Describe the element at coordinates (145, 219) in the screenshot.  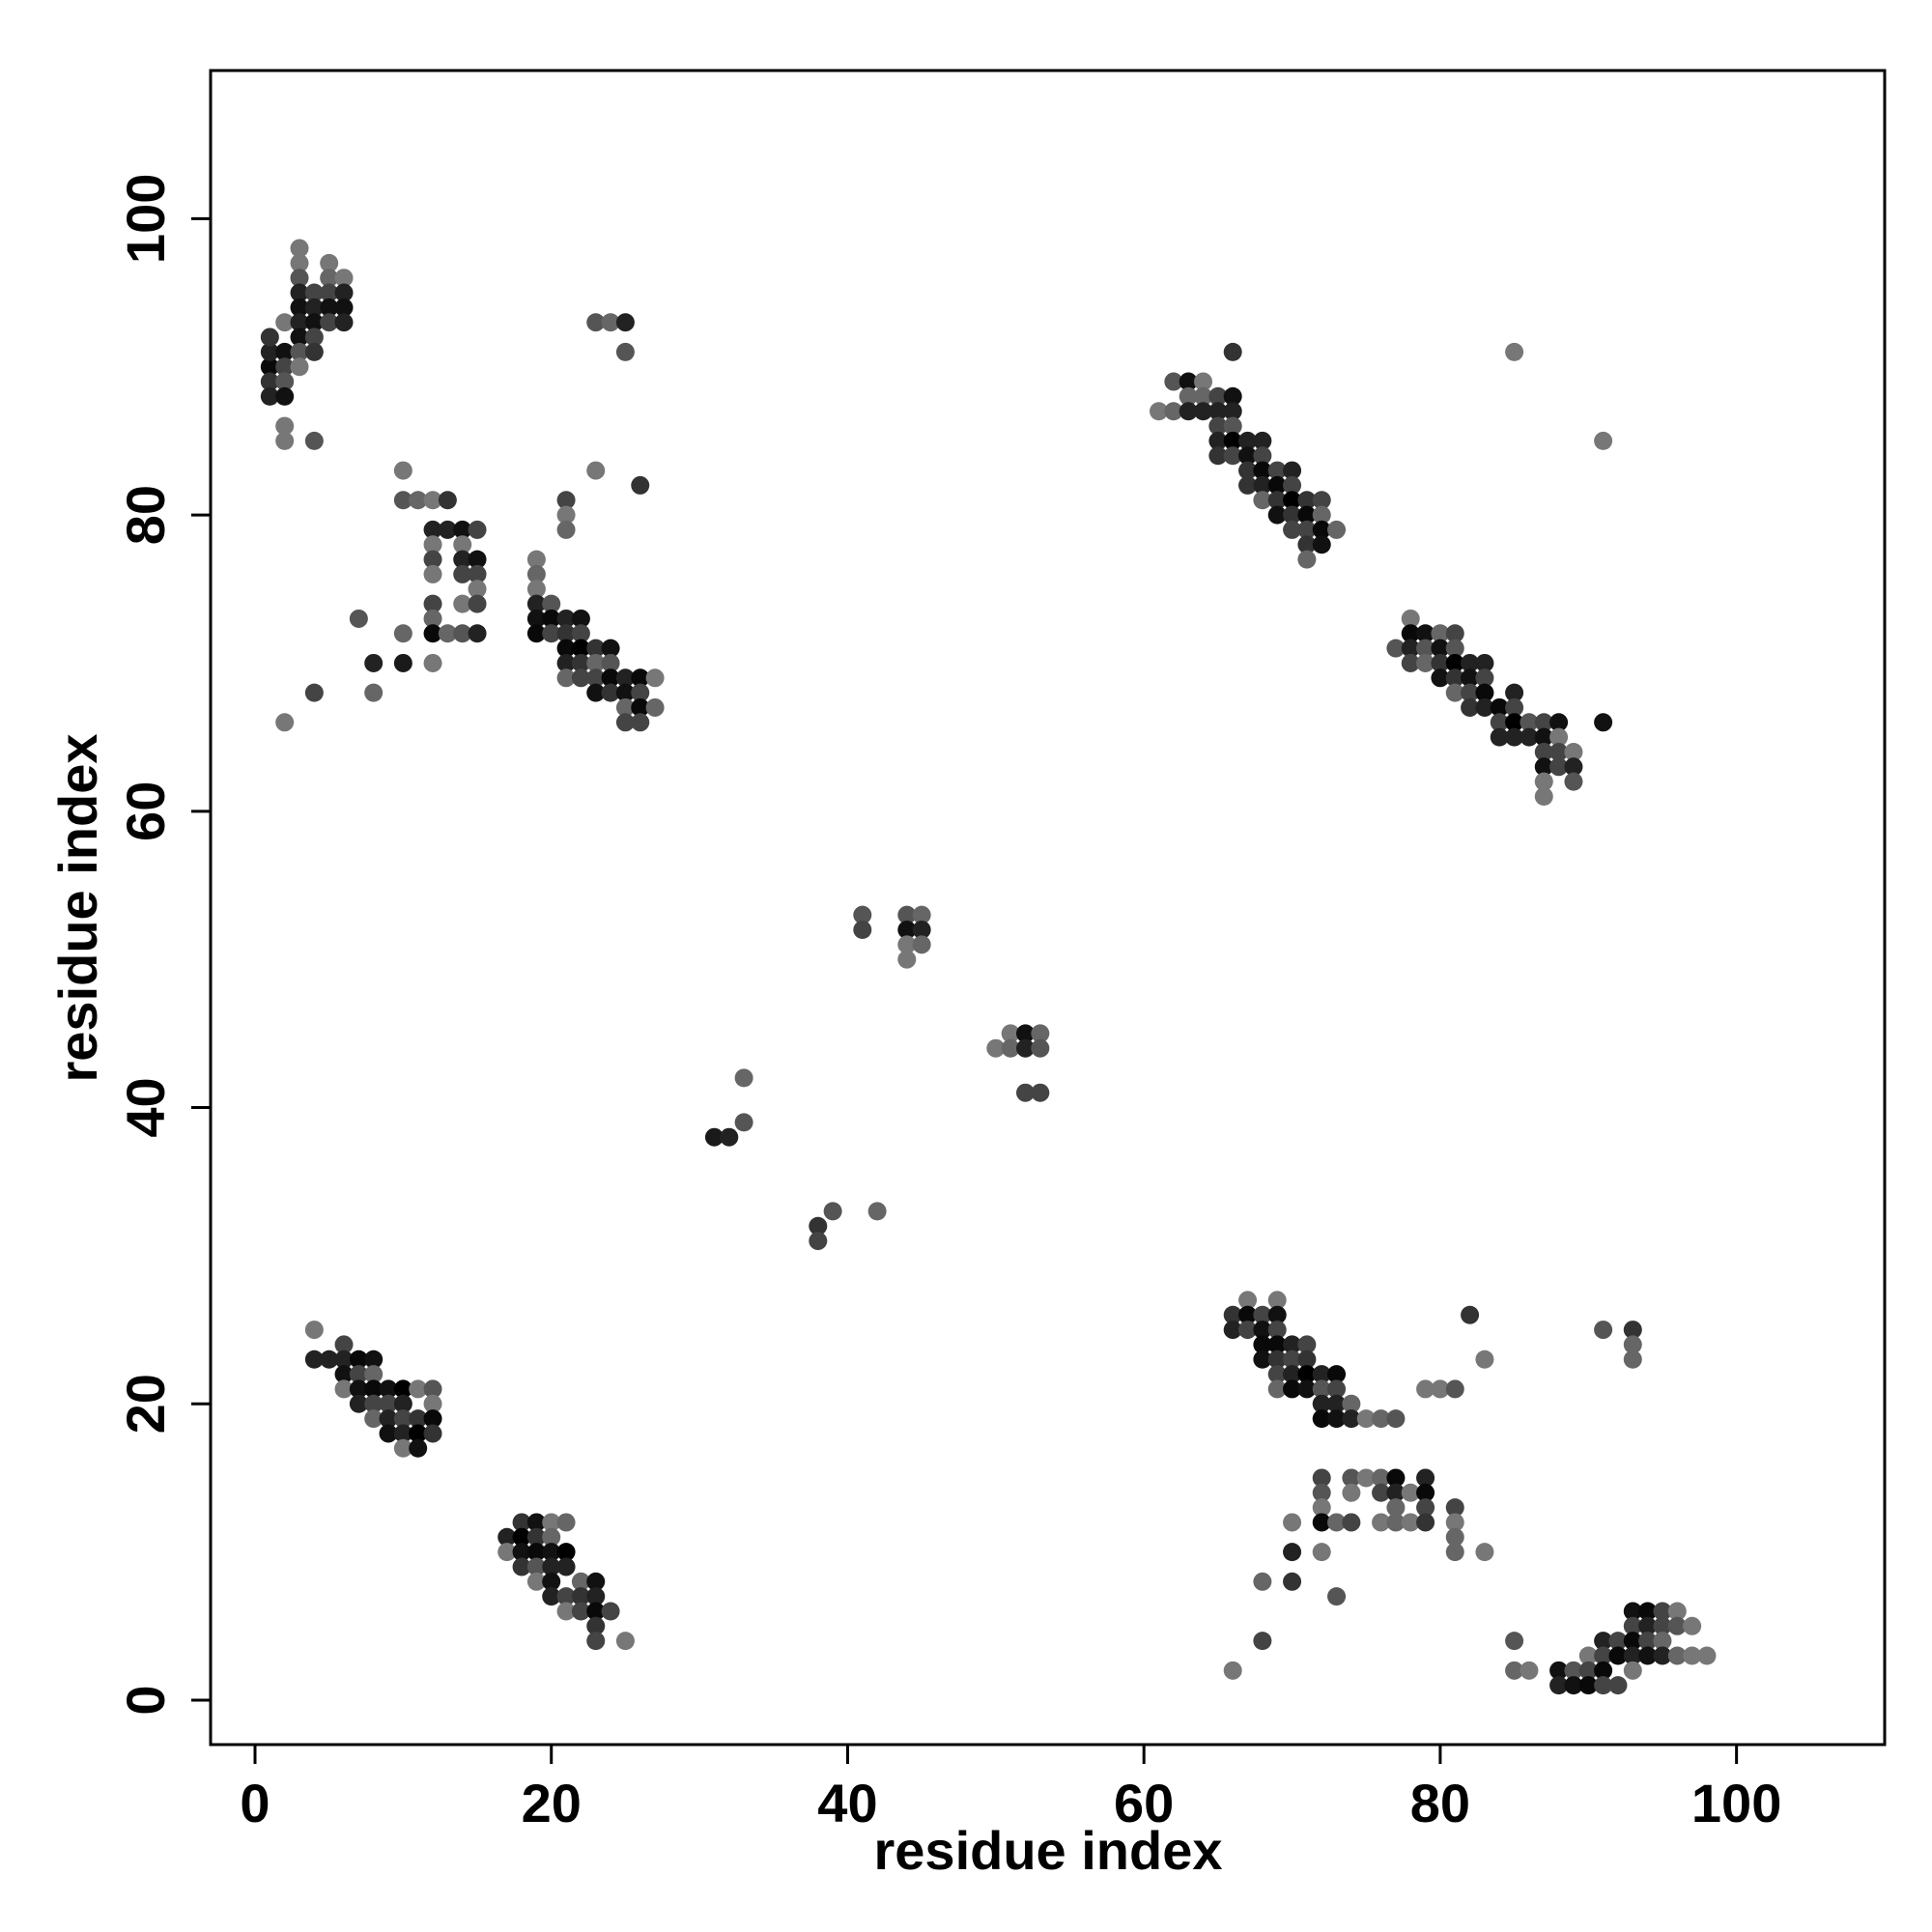
I see `y-tick-label: 100` at that location.